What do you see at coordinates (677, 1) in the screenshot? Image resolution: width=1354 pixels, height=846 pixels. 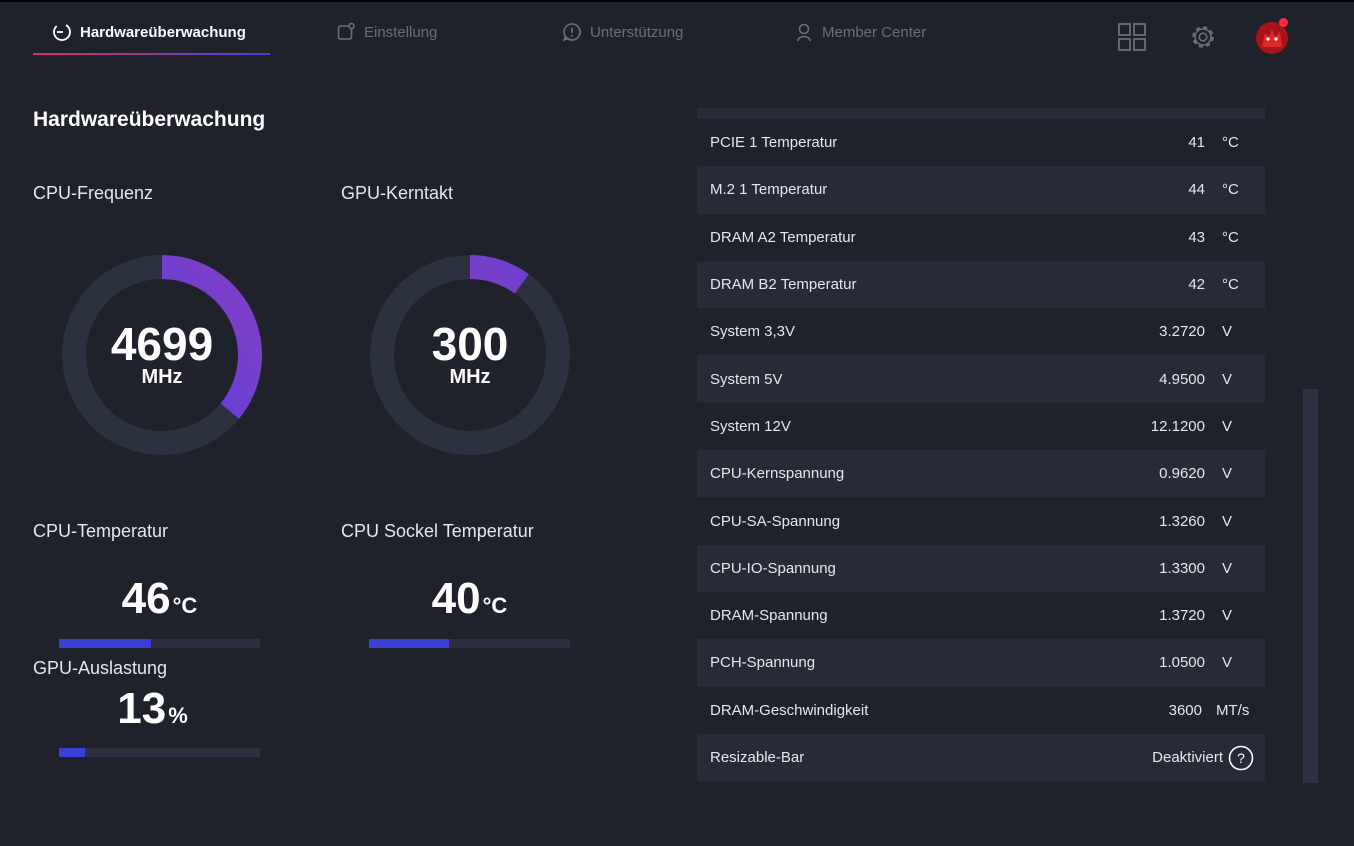 I see `window-edge` at bounding box center [677, 1].